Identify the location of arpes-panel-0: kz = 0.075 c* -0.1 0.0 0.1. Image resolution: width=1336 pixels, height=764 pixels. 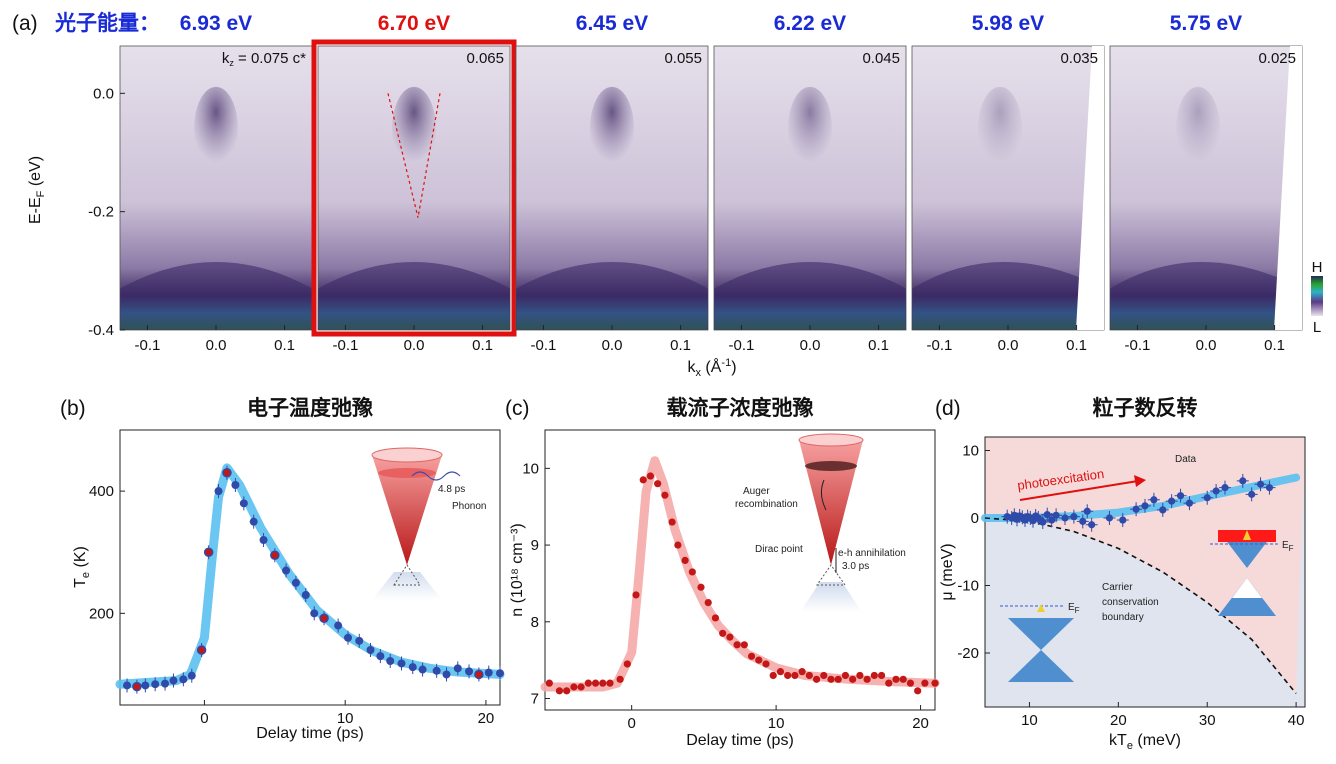
(216, 199).